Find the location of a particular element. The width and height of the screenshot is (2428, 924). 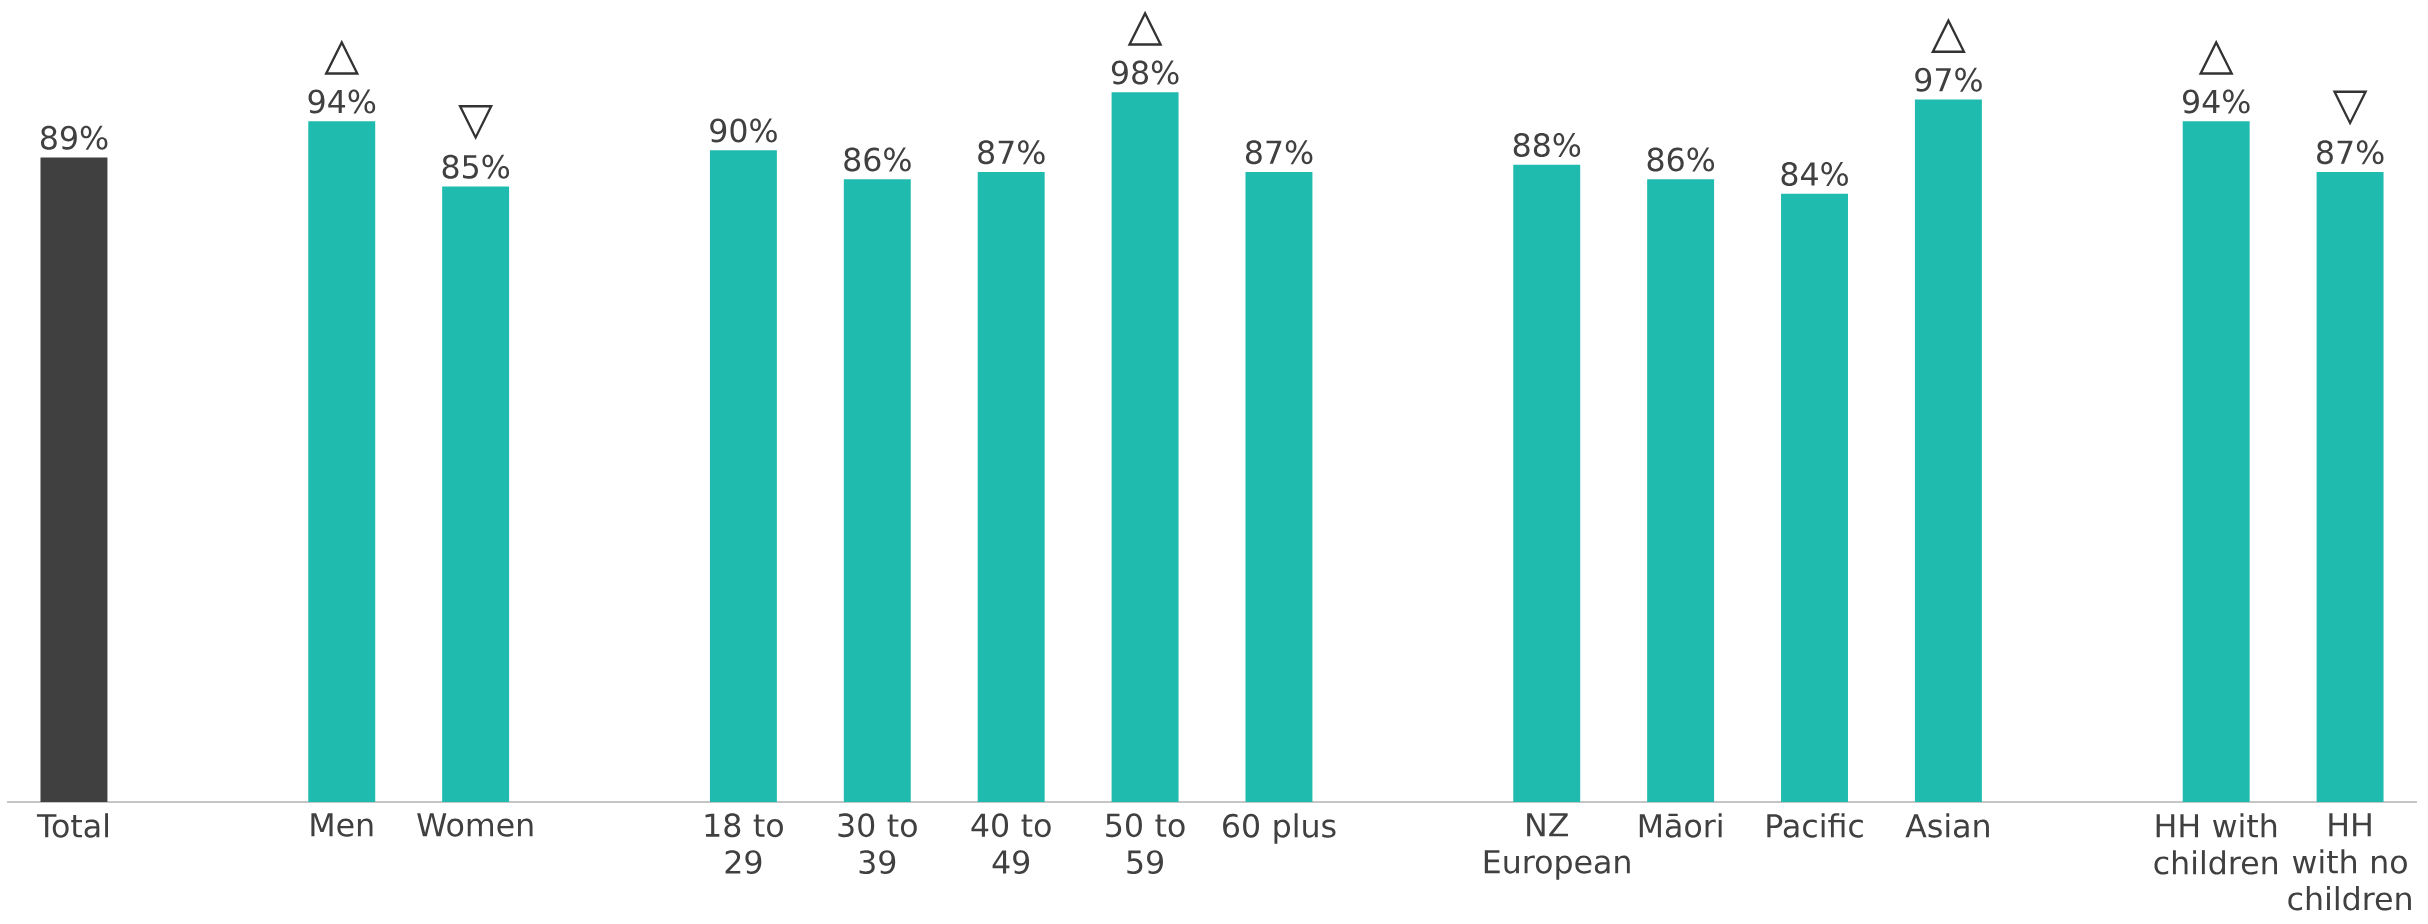

data-label: 97% is located at coordinates (1948, 79).